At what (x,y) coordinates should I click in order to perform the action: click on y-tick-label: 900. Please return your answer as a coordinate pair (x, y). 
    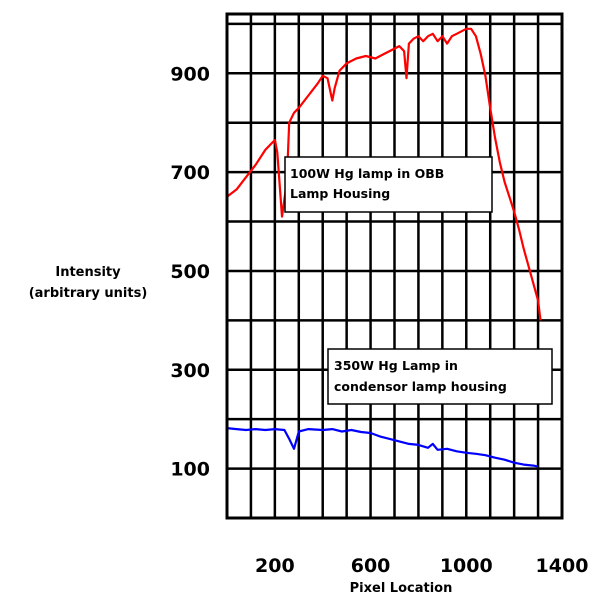
    Looking at the image, I should click on (190, 74).